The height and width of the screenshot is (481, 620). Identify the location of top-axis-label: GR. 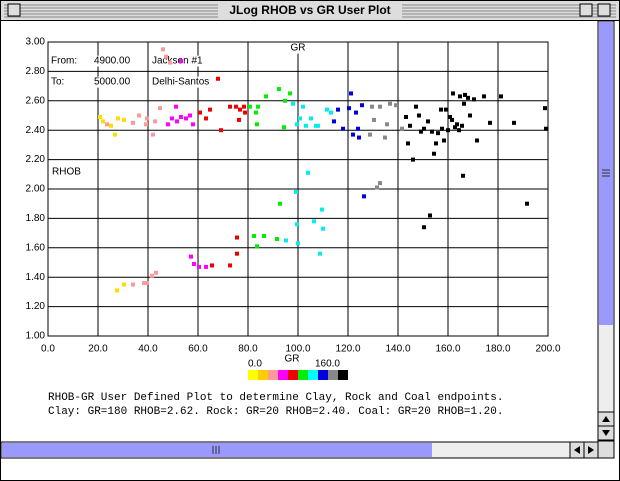
(298, 48).